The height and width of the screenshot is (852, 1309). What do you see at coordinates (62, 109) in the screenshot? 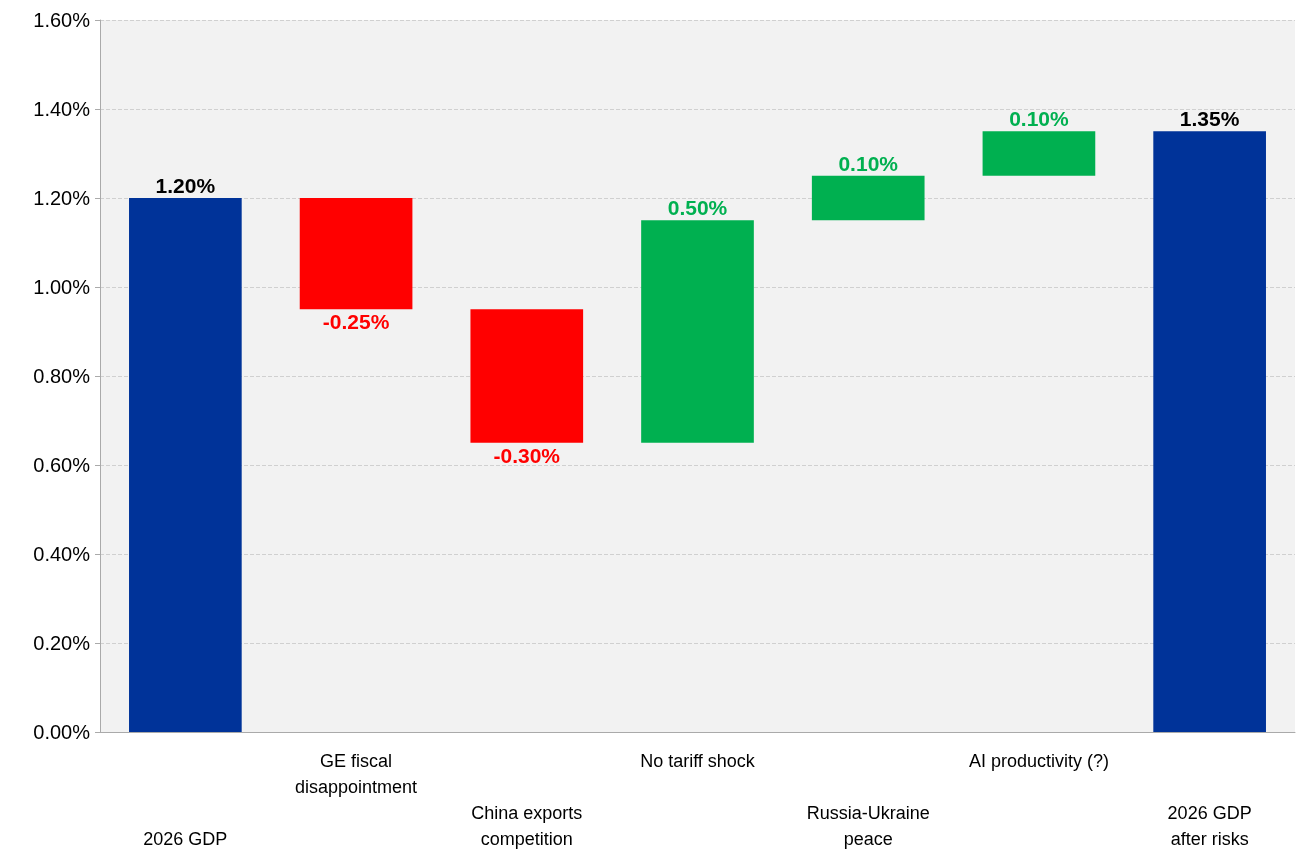
I see `y-tick-label: 1.40%` at bounding box center [62, 109].